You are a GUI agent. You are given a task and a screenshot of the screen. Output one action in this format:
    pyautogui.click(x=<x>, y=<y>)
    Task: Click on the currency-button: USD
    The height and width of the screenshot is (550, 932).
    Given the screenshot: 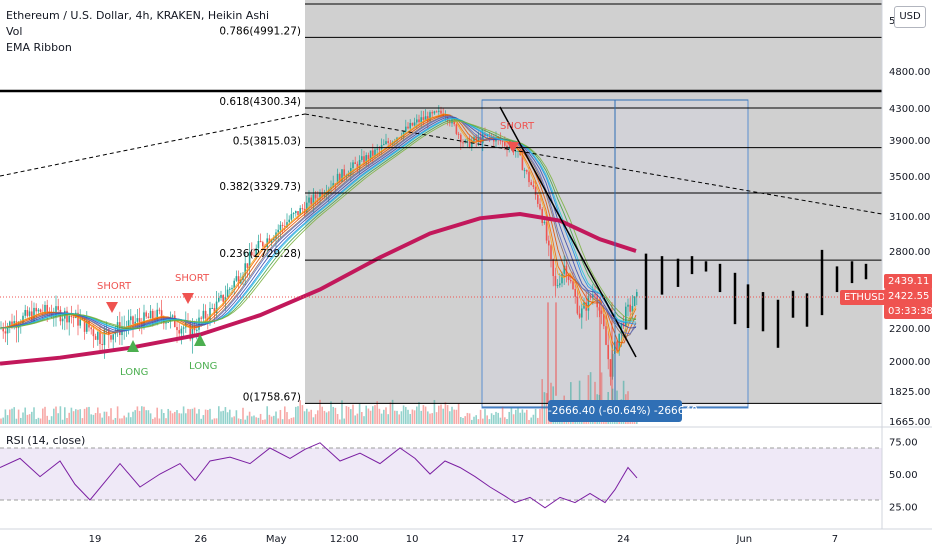 What is the action you would take?
    pyautogui.click(x=910, y=17)
    